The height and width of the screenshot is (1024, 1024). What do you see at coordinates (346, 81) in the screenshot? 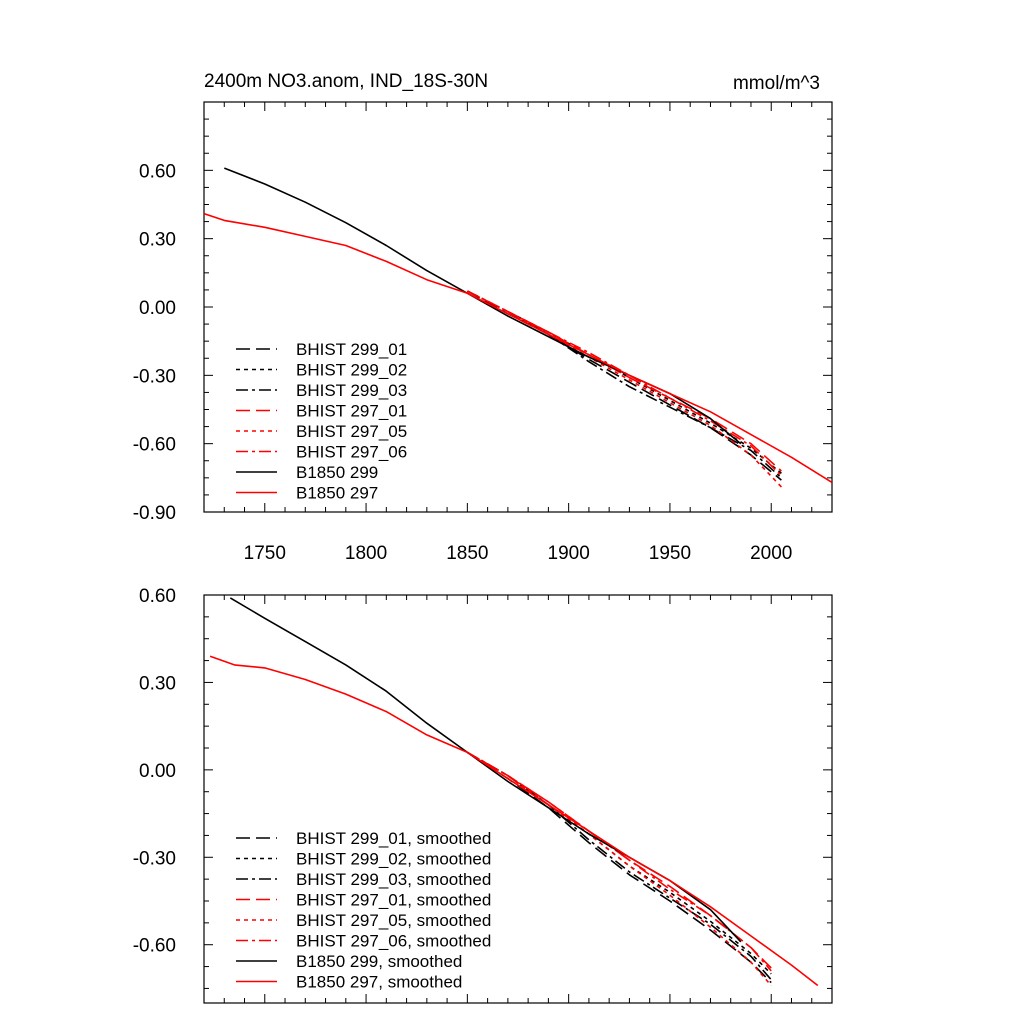
I see `chart-title: 2400m NO3.anom, IND_18S-30N` at bounding box center [346, 81].